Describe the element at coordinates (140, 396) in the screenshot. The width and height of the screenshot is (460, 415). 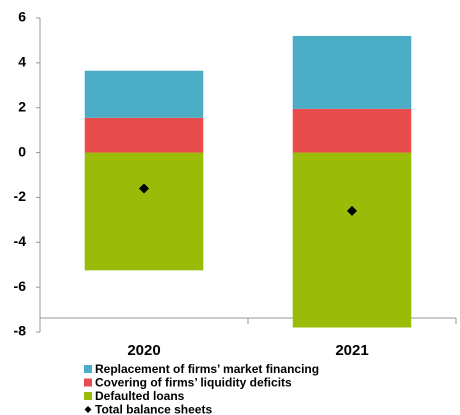
I see `legend-label: Defaulted loans` at that location.